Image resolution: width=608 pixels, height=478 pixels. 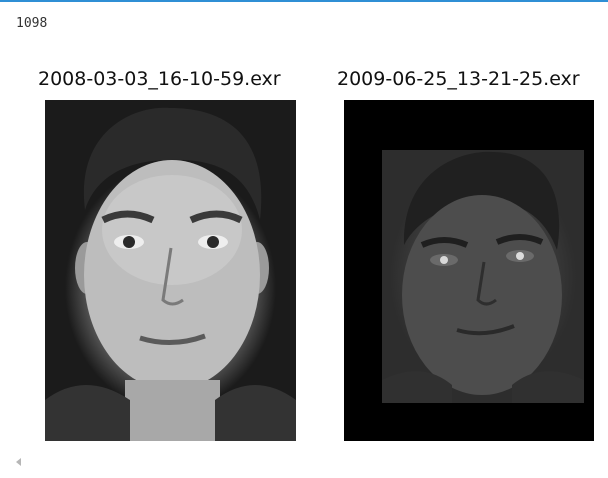 I want to click on image-title-2: 2009-06-25_13-21-25.exr, so click(x=458, y=79).